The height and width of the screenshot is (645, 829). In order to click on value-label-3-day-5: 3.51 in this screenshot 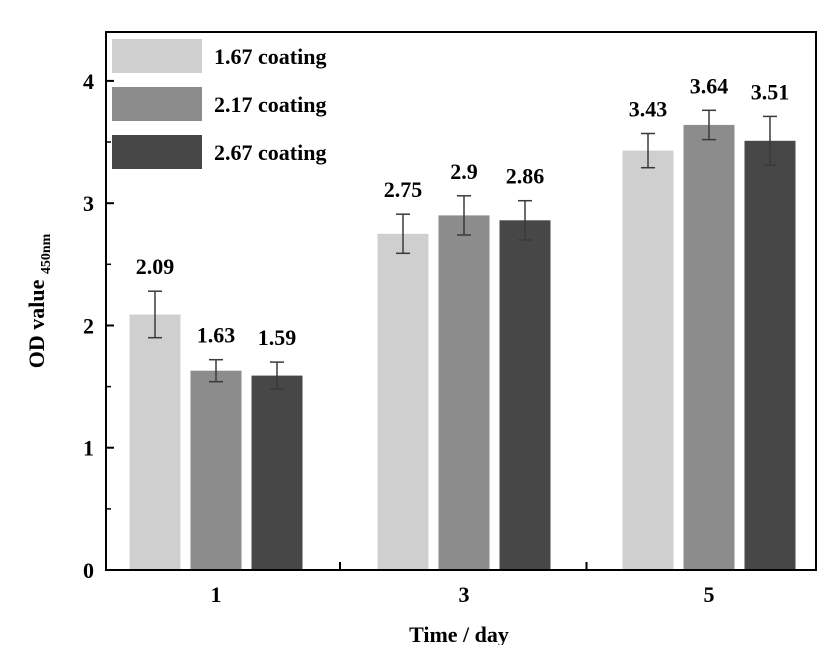, I will do `click(770, 91)`.